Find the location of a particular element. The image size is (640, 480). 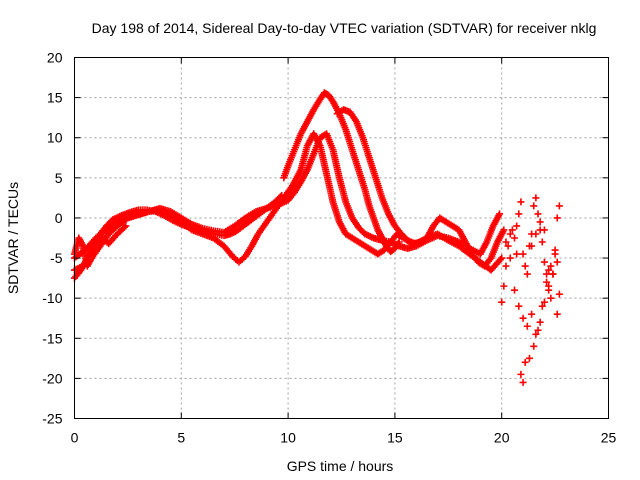

y-tick-label: 0 is located at coordinates (59, 218).